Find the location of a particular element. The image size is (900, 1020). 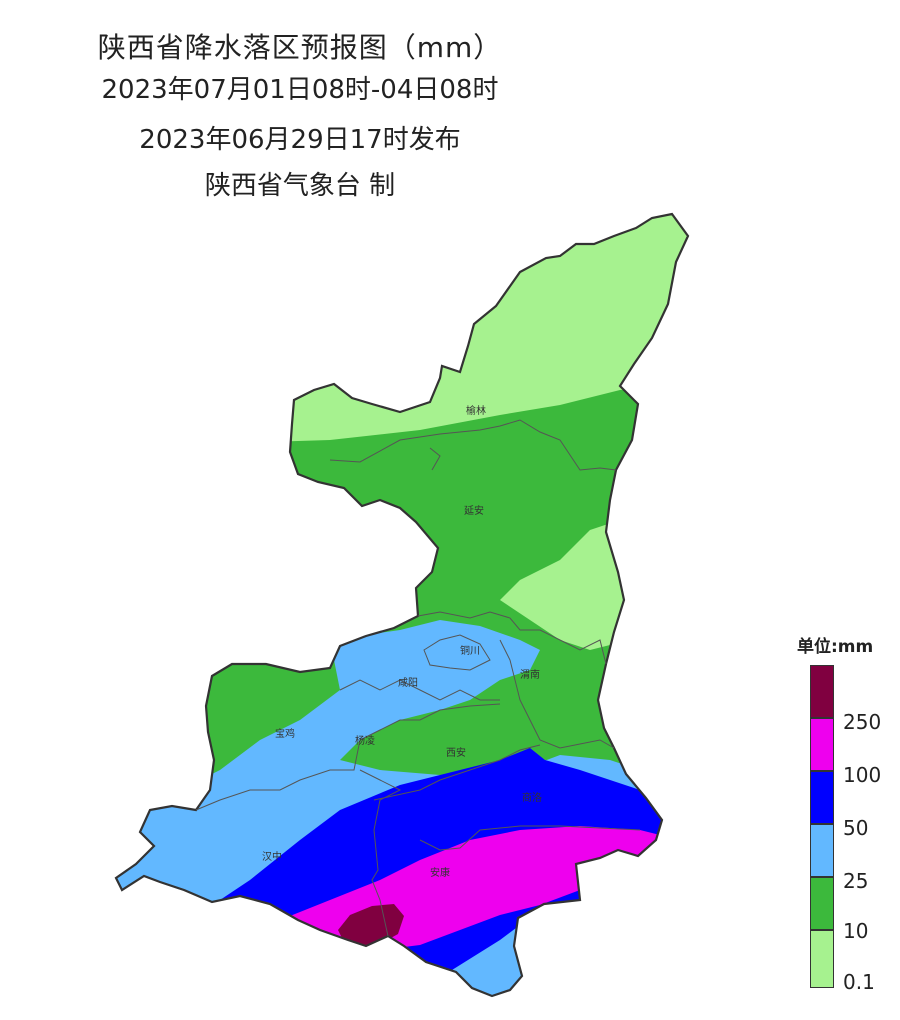

city-label-yulin: 榆林 is located at coordinates (476, 410).